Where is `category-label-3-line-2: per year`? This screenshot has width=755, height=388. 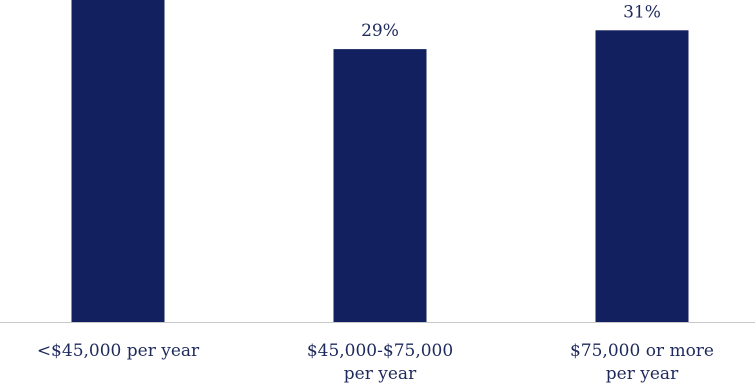 category-label-3-line-2: per year is located at coordinates (642, 374).